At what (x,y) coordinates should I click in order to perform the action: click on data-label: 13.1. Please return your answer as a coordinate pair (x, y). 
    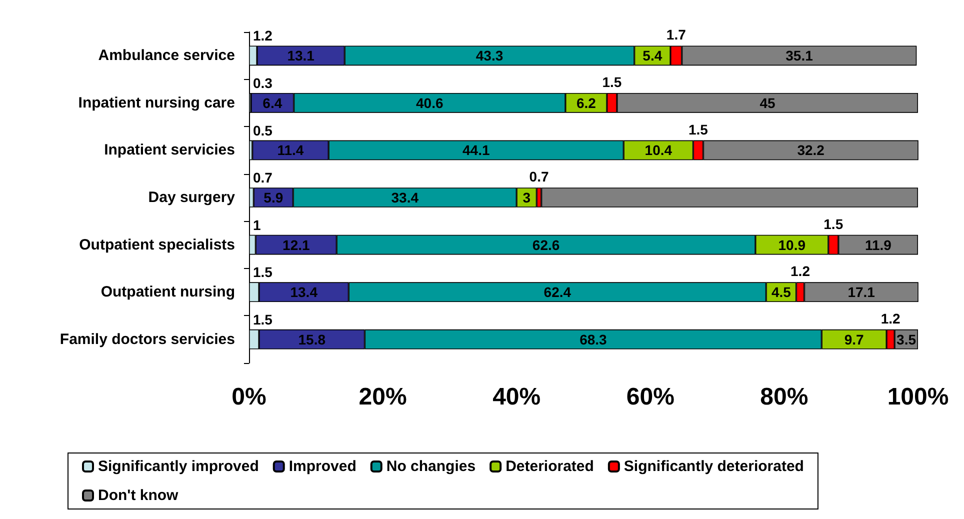
    Looking at the image, I should click on (301, 56).